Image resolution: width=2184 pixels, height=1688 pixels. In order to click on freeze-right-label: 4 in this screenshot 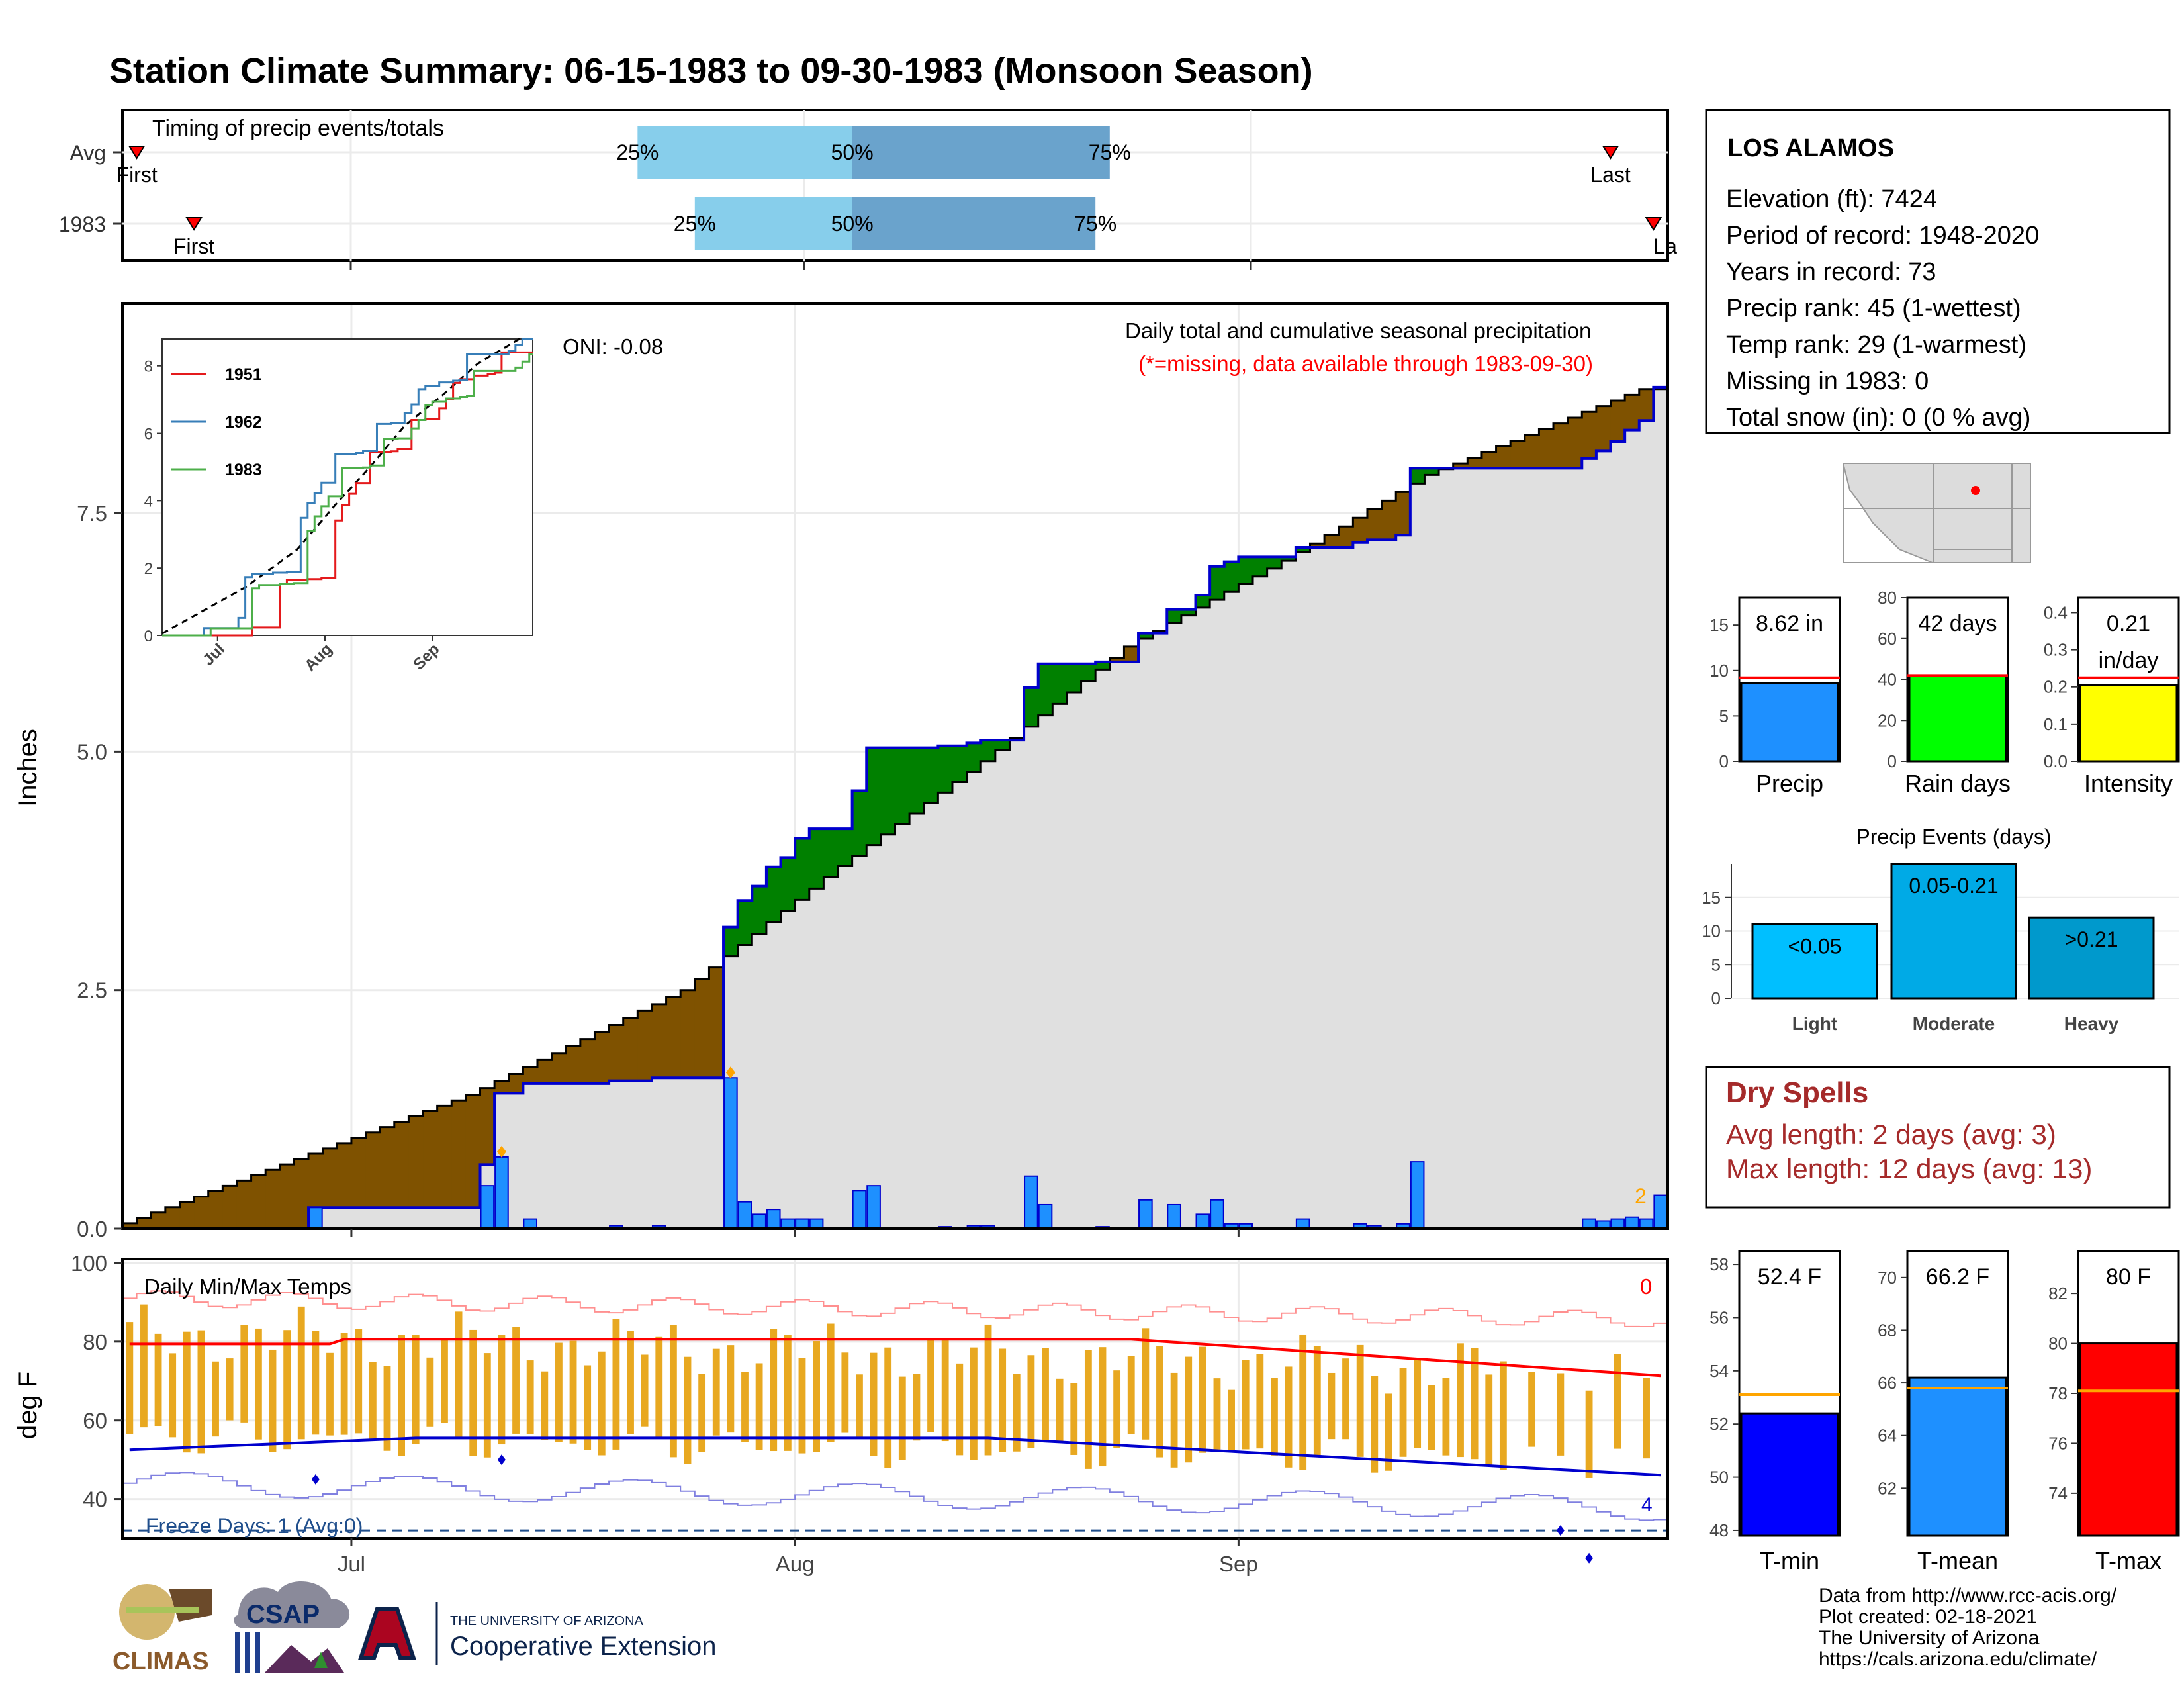, I will do `click(1647, 1505)`.